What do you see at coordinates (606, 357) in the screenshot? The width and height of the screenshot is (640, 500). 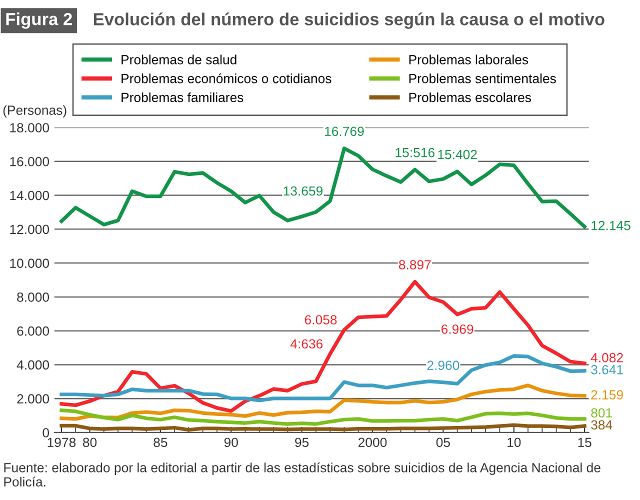 I see `data-label: 4.082` at bounding box center [606, 357].